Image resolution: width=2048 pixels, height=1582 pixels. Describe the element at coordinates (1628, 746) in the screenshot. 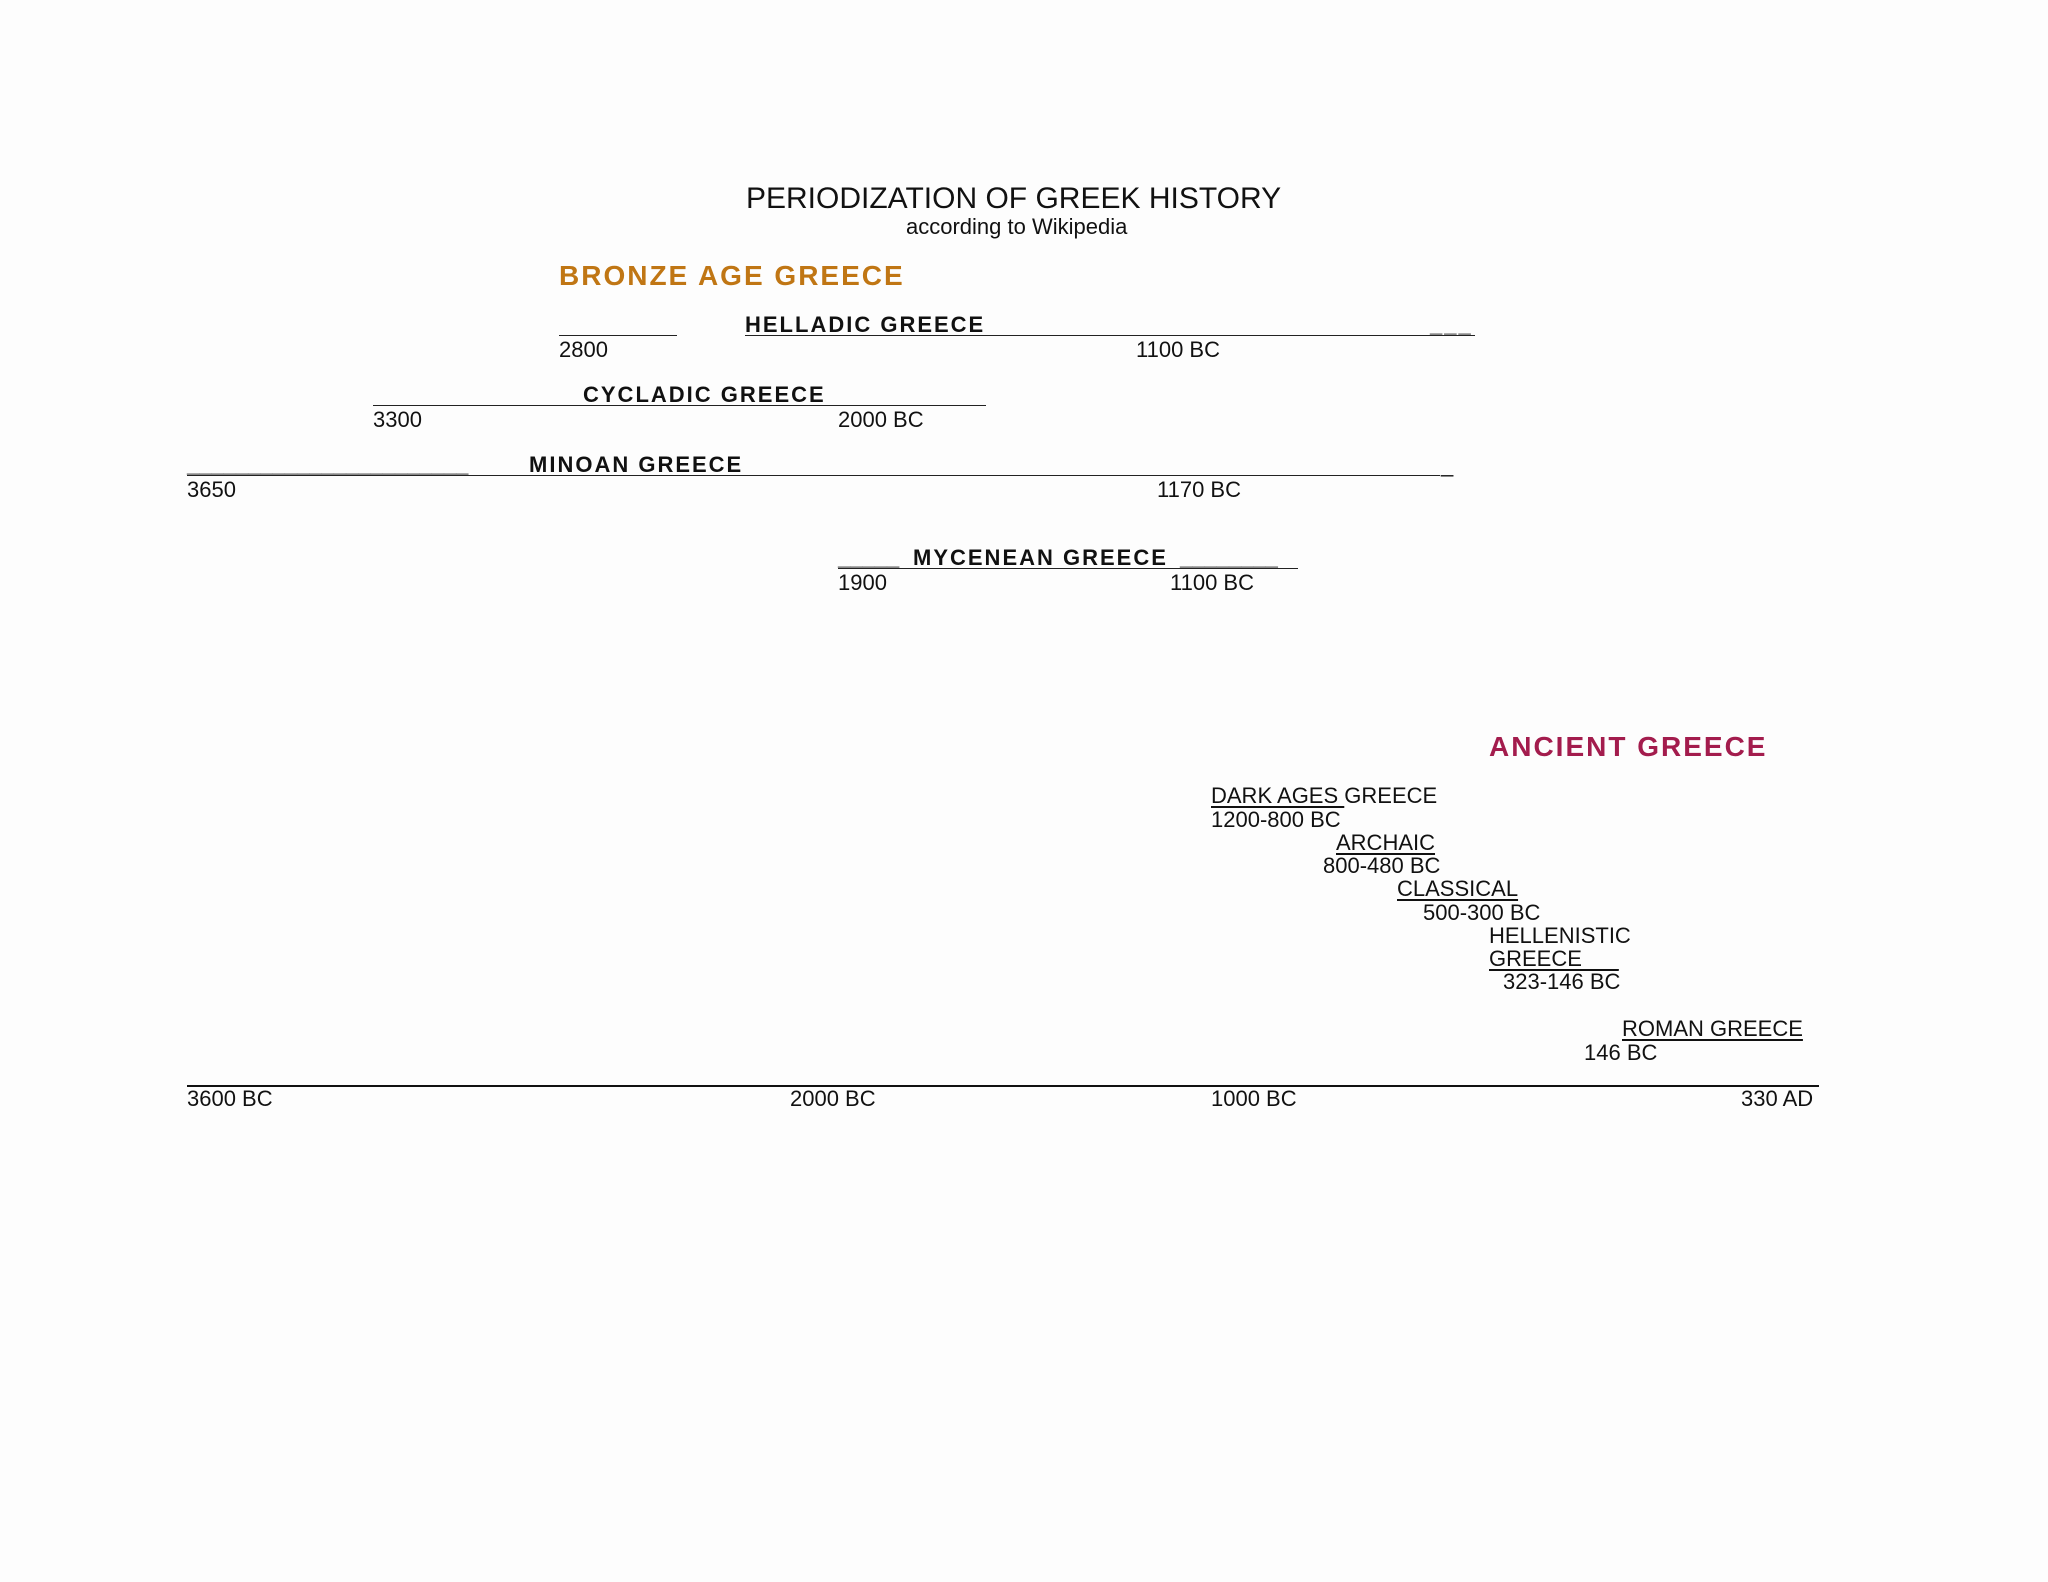

I see `ancient-greece-heading: ANCIENT GREECE` at that location.